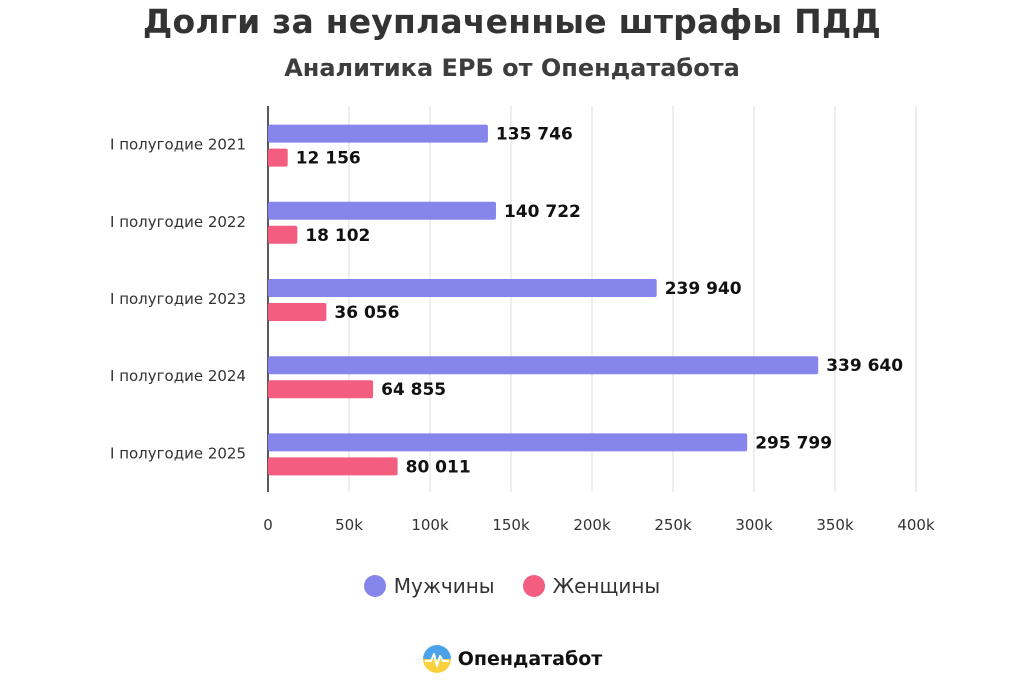  Describe the element at coordinates (534, 135) in the screenshot. I see `data-label: 135 746` at that location.